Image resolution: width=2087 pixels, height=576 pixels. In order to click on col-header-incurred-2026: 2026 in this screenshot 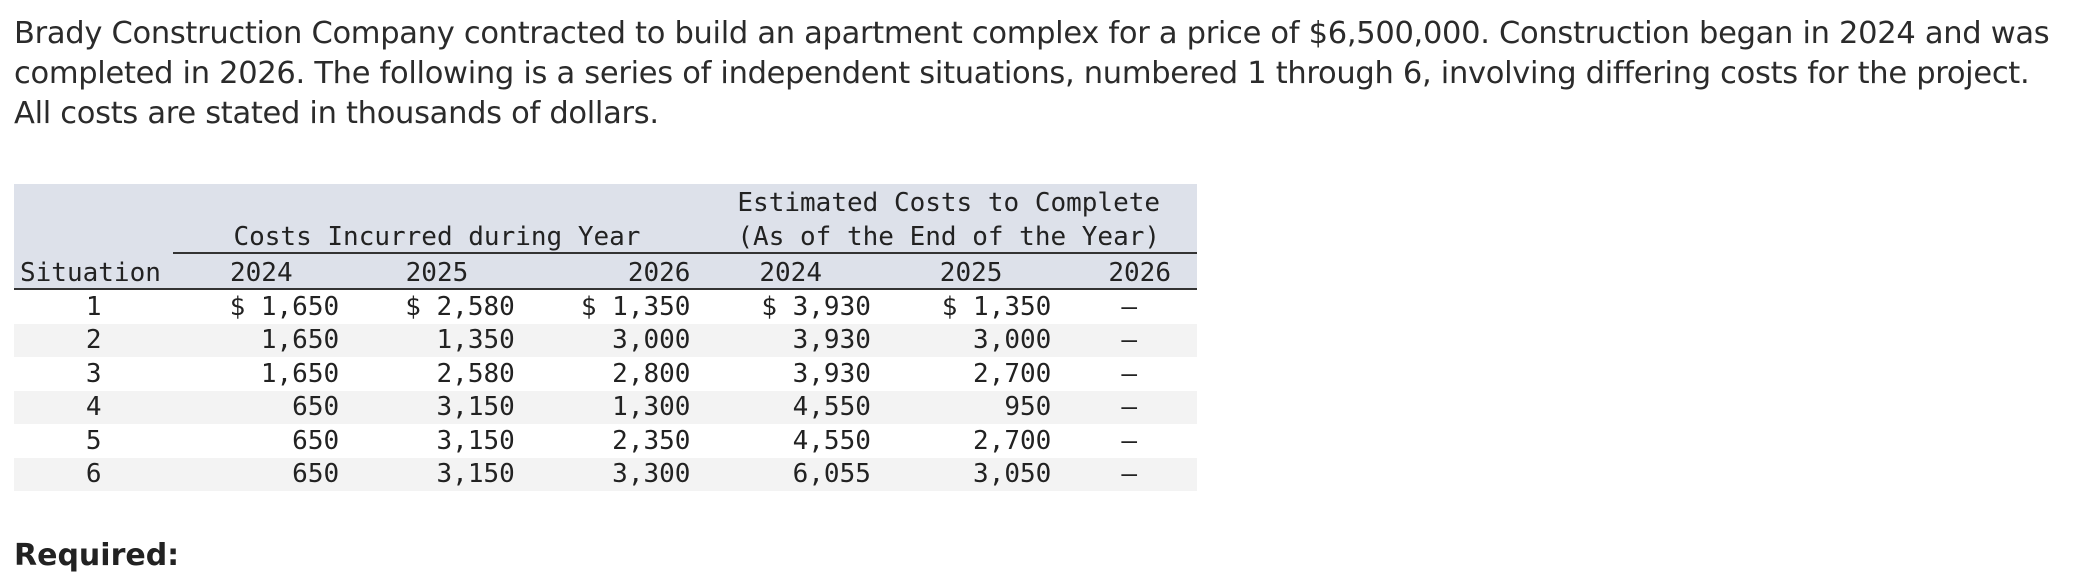, I will do `click(612, 271)`.